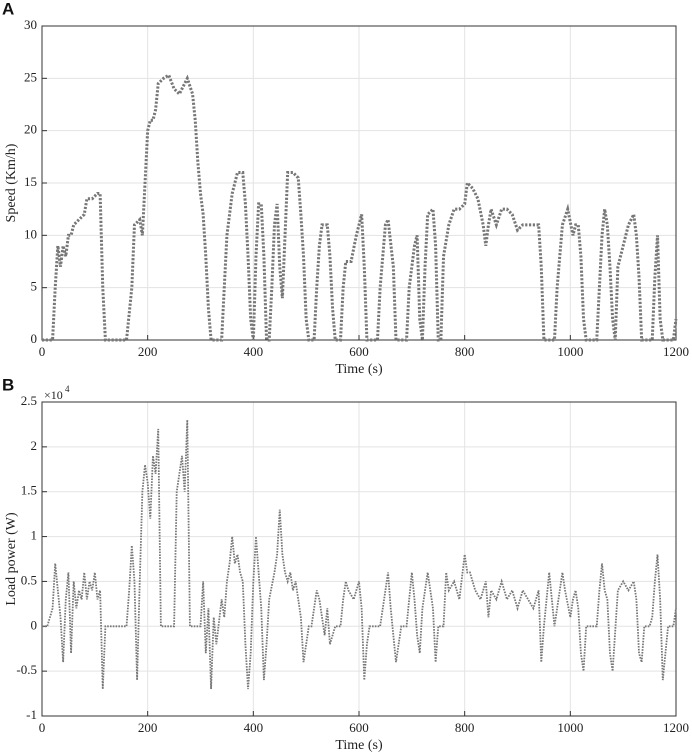 The width and height of the screenshot is (692, 756). What do you see at coordinates (31, 714) in the screenshot?
I see `y-tick-label: -1` at bounding box center [31, 714].